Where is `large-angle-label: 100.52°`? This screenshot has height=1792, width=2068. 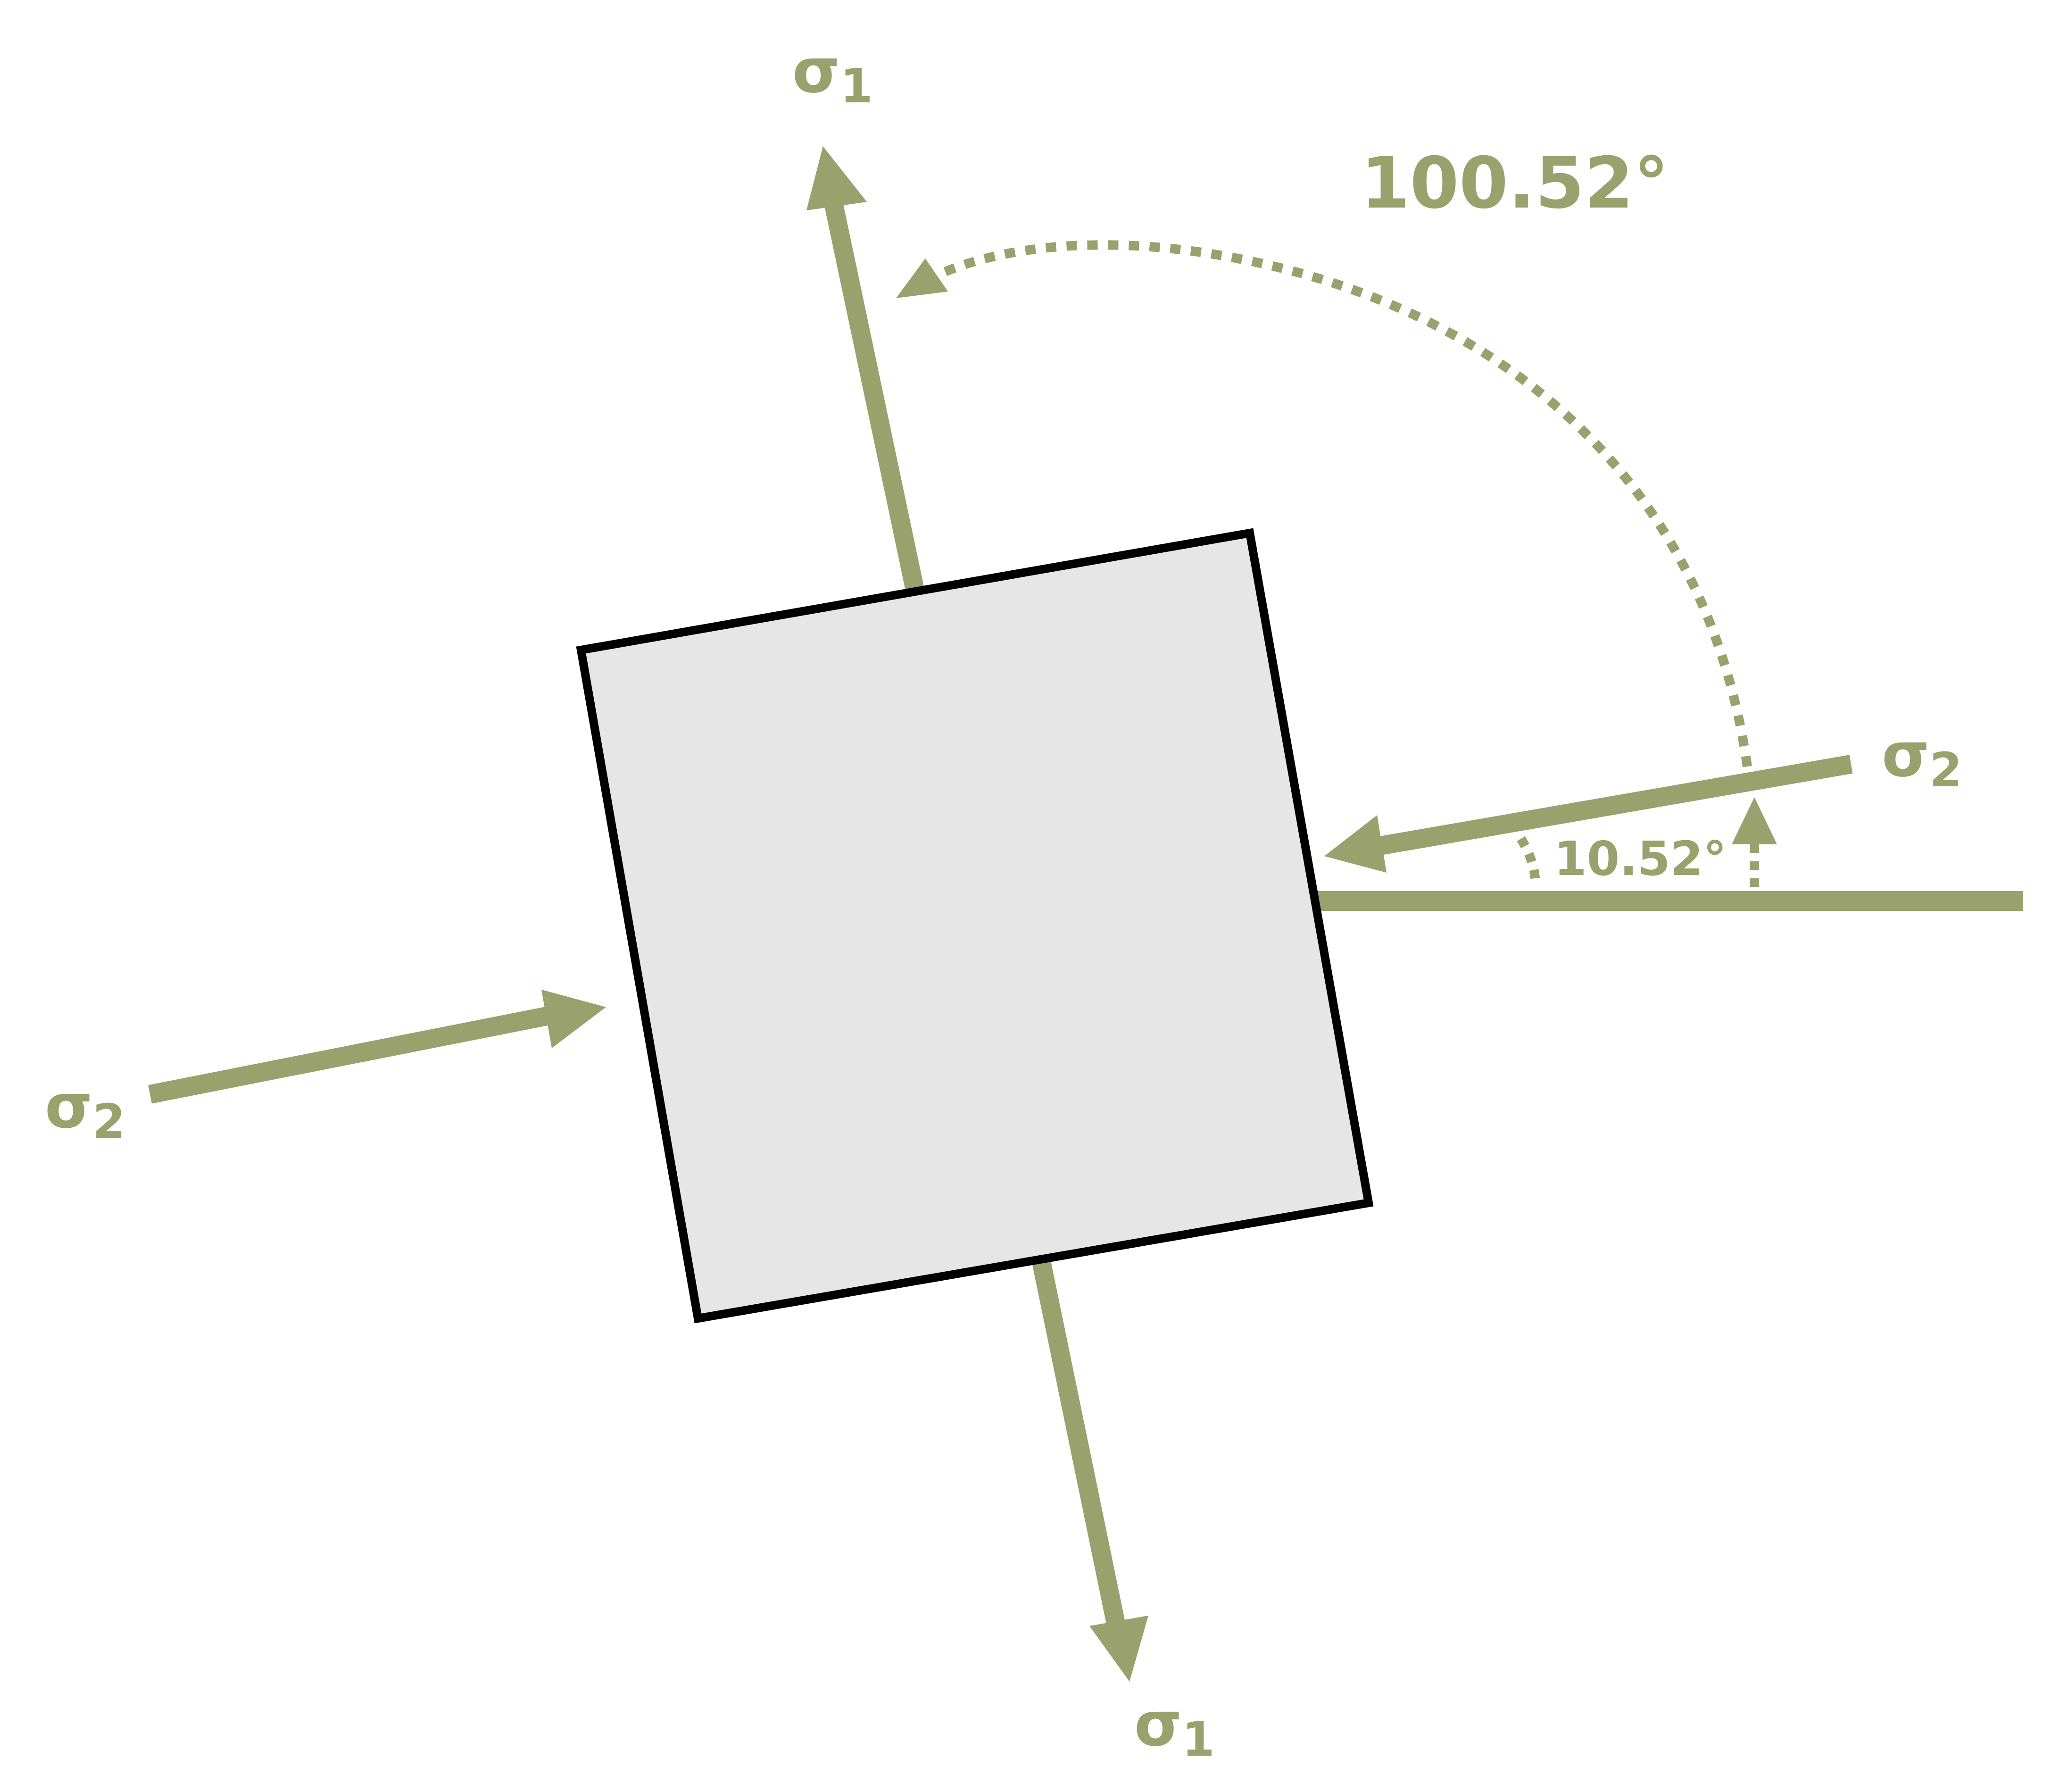 large-angle-label: 100.52° is located at coordinates (1515, 183).